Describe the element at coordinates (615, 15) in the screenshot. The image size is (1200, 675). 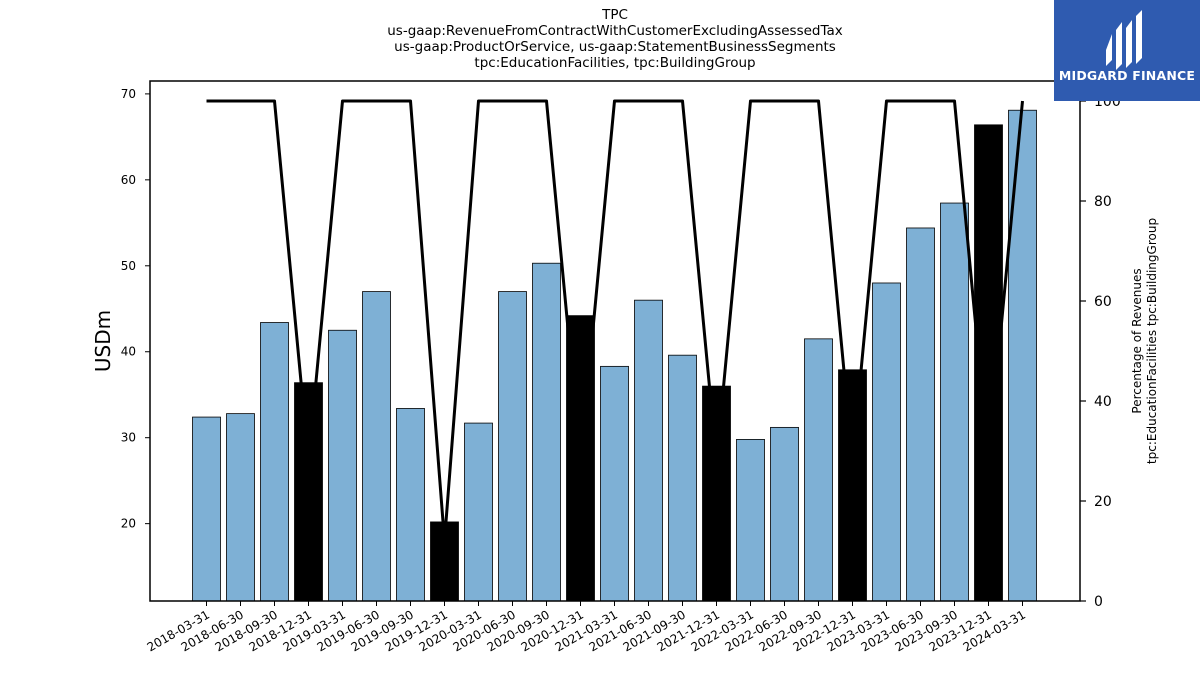
I see `chart-title-line-1: TPC` at that location.